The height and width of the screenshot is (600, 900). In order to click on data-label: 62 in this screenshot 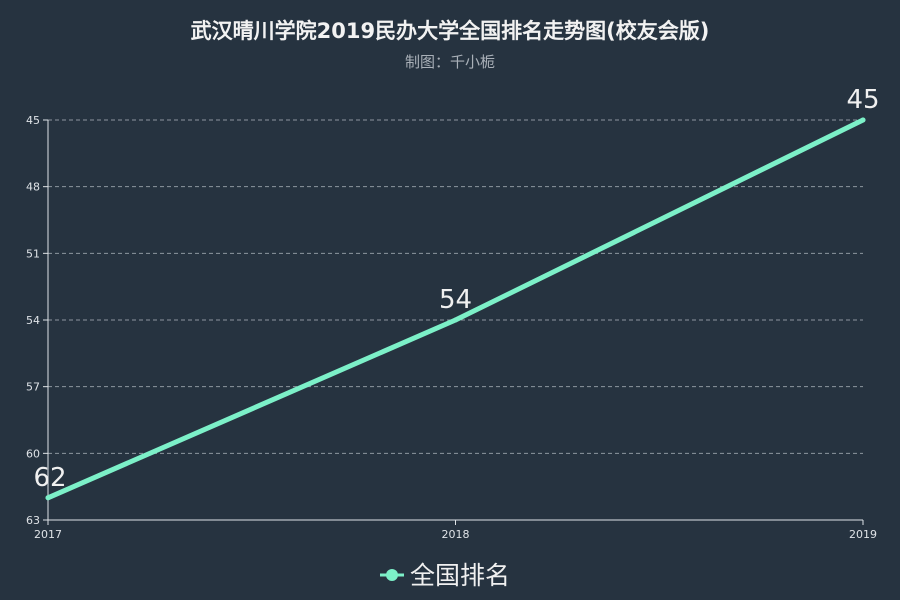, I will do `click(49, 478)`.